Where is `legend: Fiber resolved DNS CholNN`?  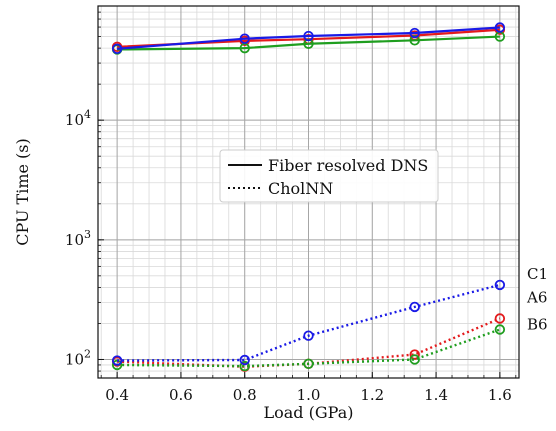
legend: Fiber resolved DNS CholNN is located at coordinates (329, 176).